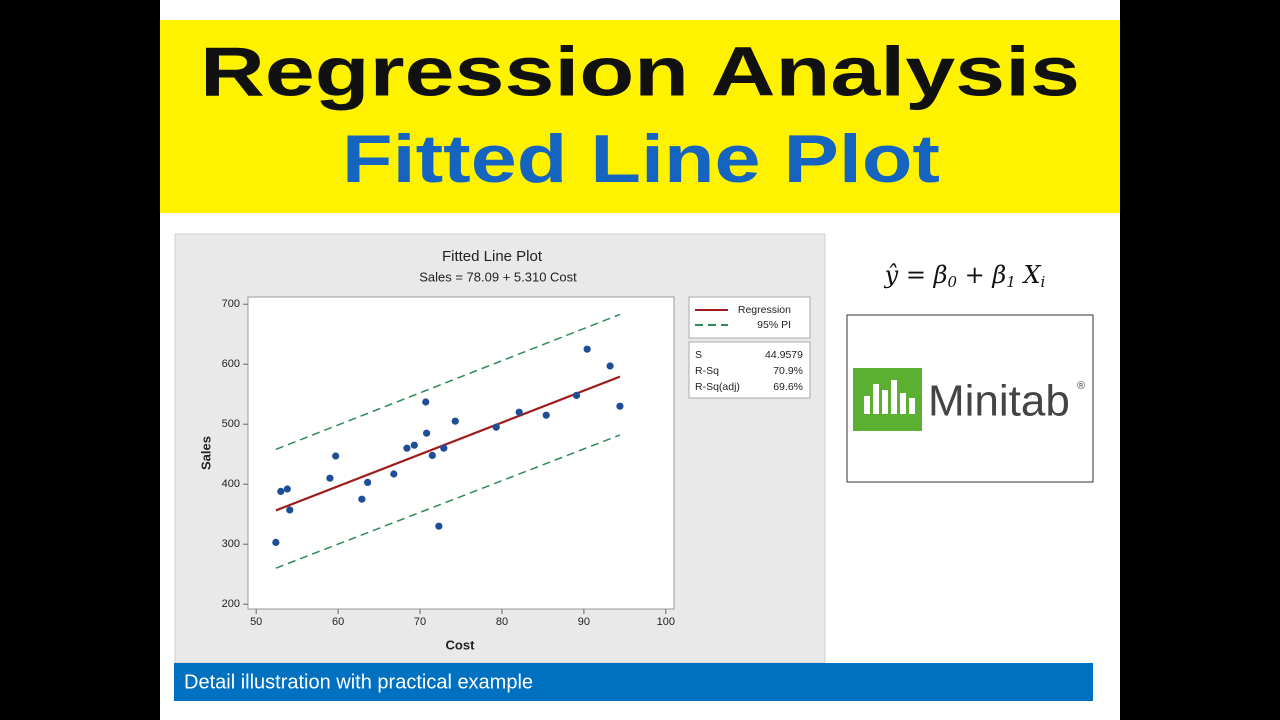 The image size is (1280, 720). What do you see at coordinates (788, 387) in the screenshot?
I see `stat-value: 69.6%` at bounding box center [788, 387].